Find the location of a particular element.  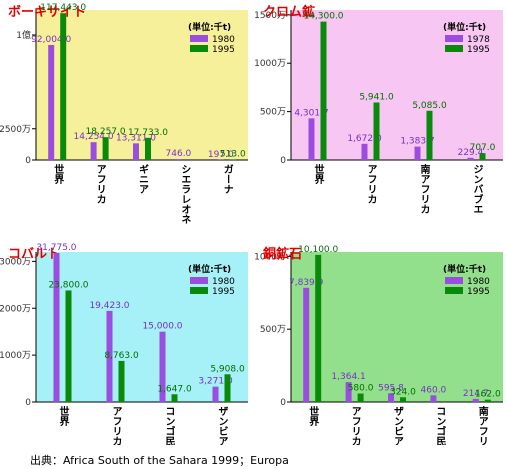

value-label: 580.0 is located at coordinates (361, 389).